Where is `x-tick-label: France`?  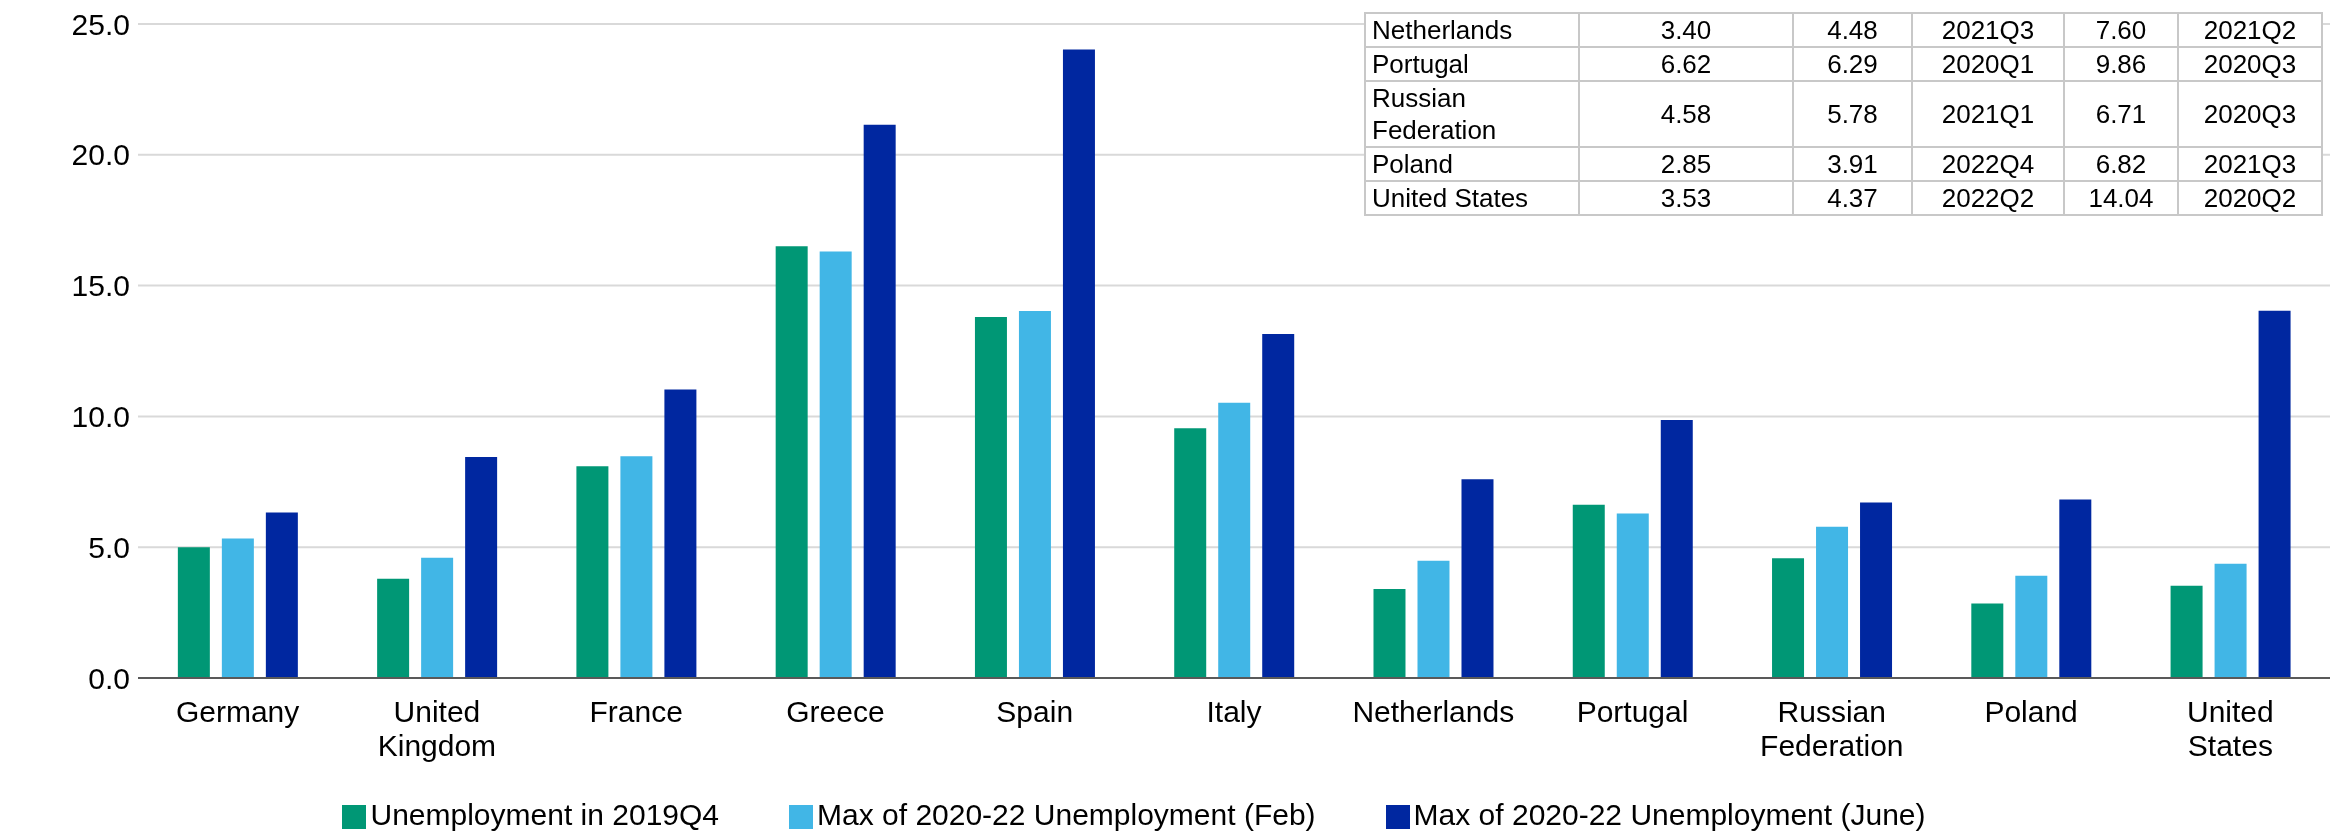
x-tick-label: France is located at coordinates (636, 711).